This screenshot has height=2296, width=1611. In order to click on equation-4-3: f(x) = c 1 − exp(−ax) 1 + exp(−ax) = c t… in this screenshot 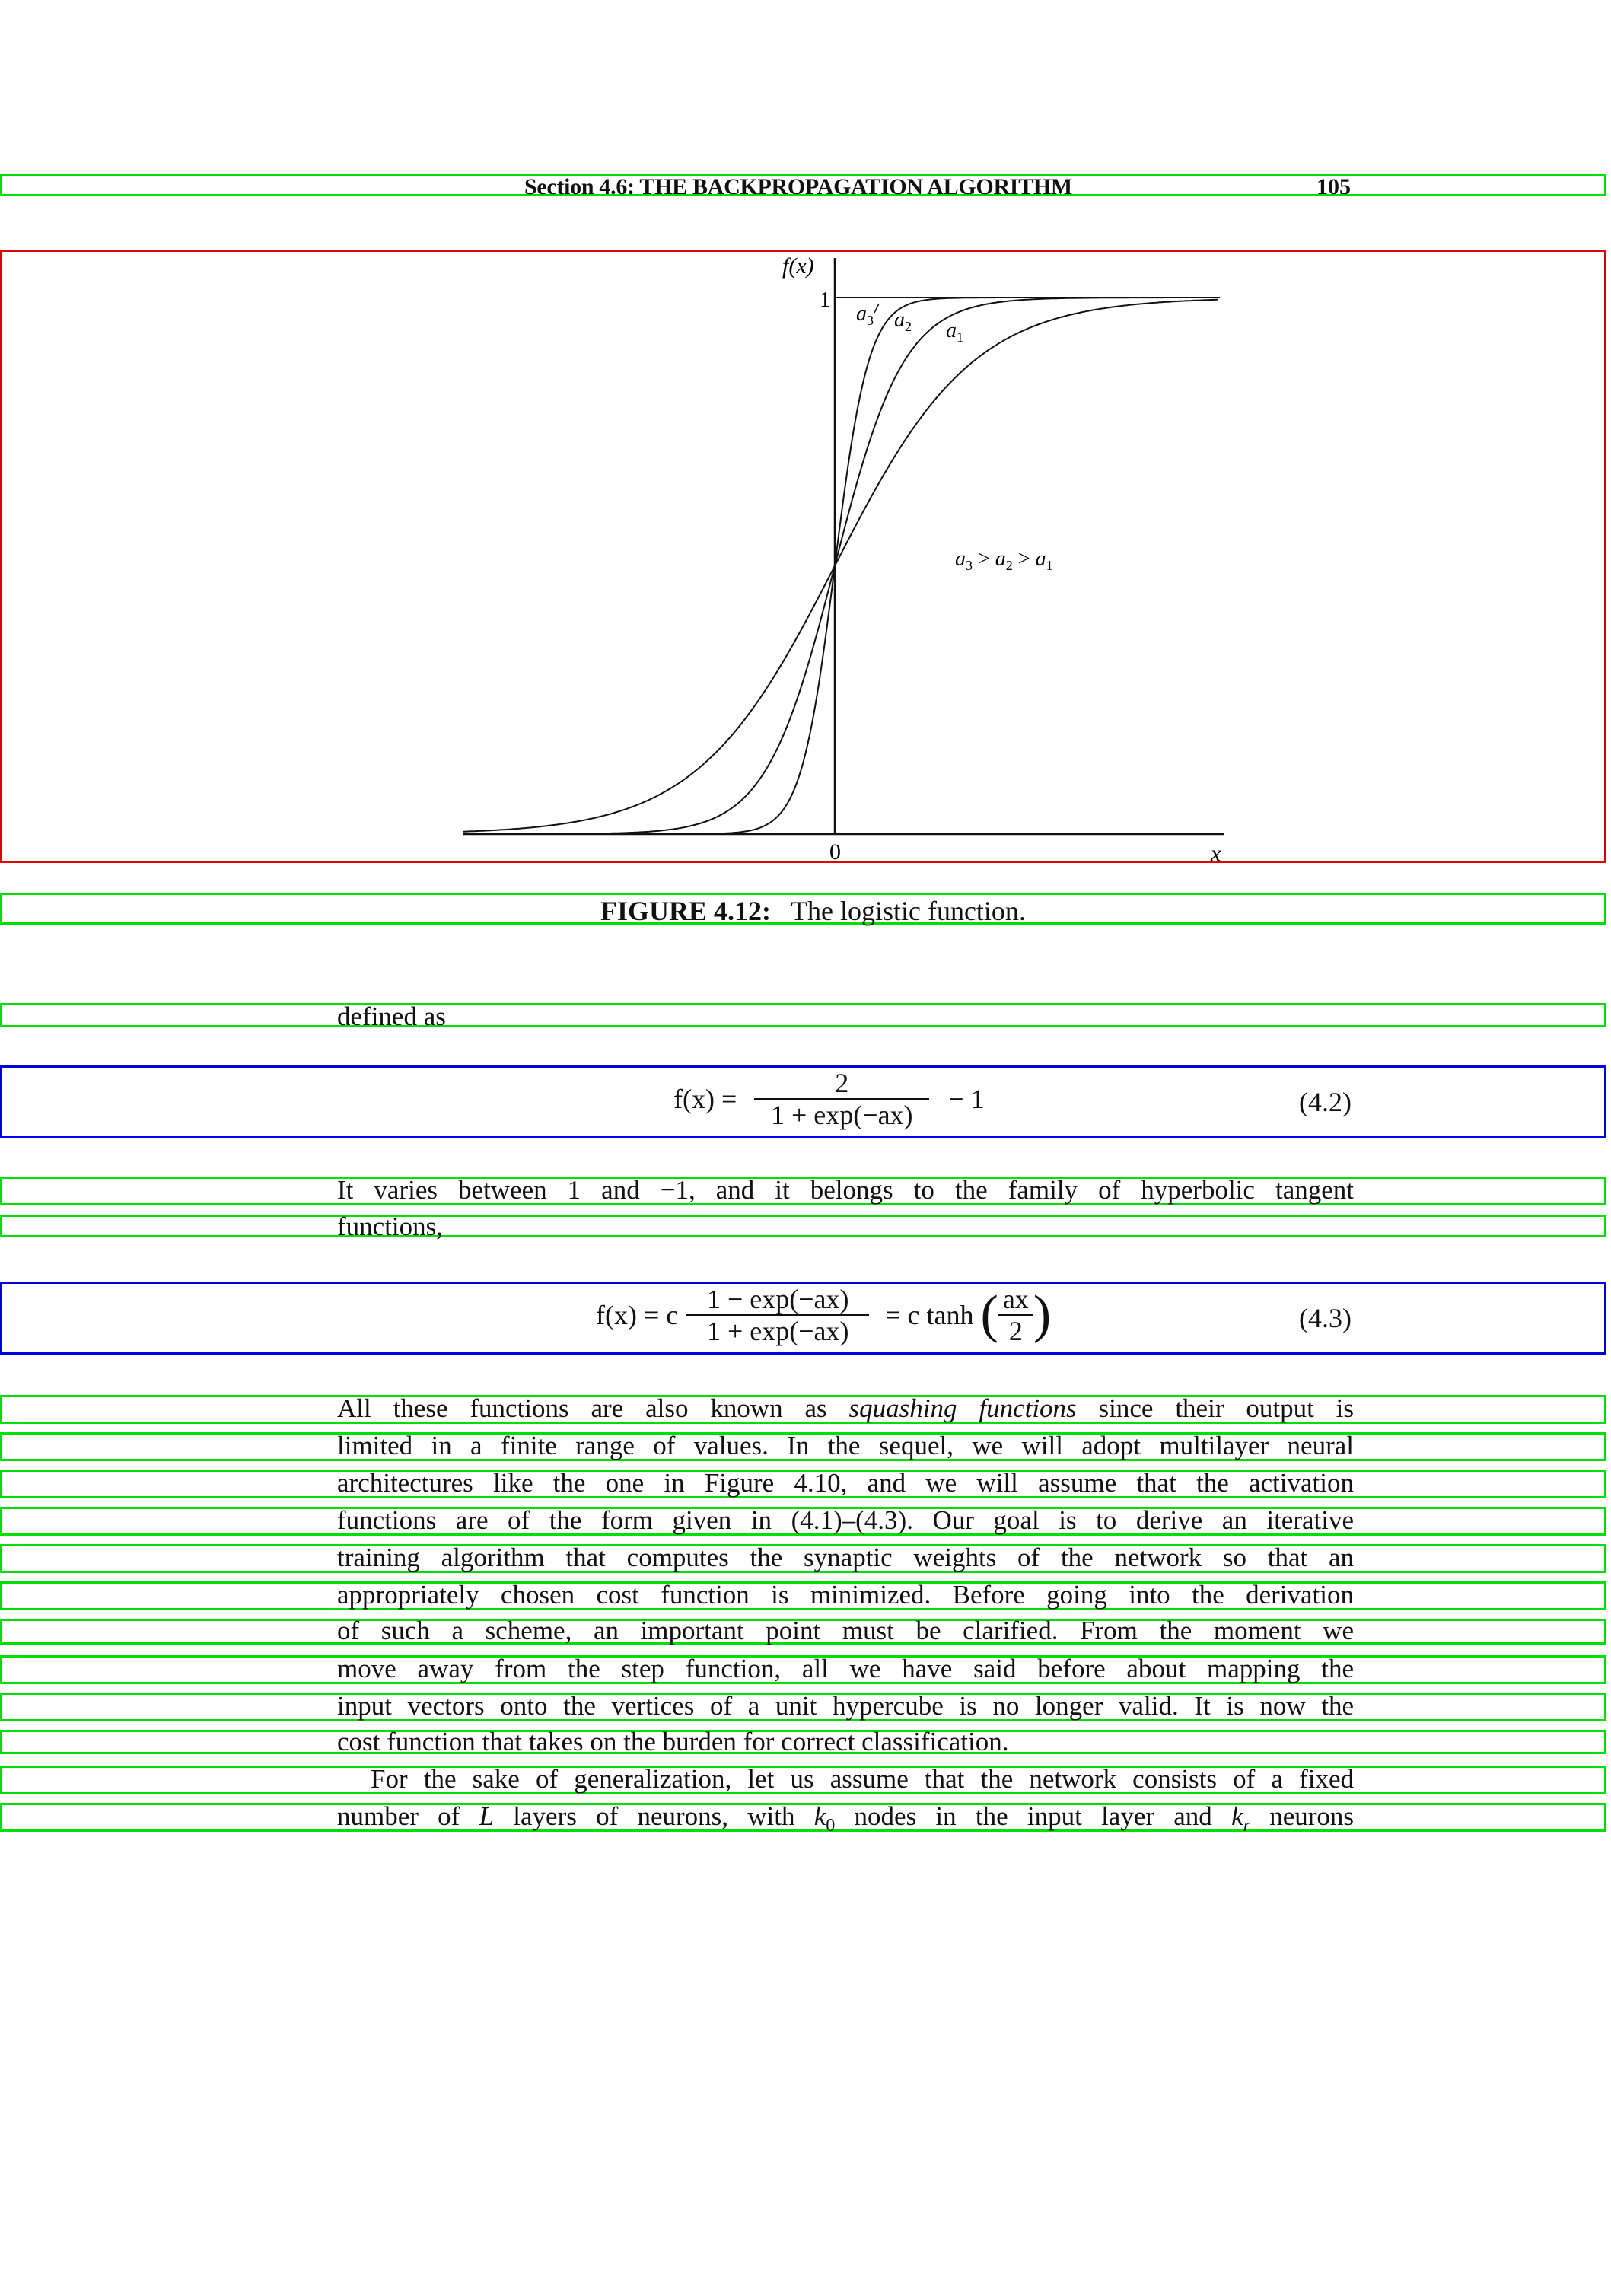, I will do `click(803, 1318)`.